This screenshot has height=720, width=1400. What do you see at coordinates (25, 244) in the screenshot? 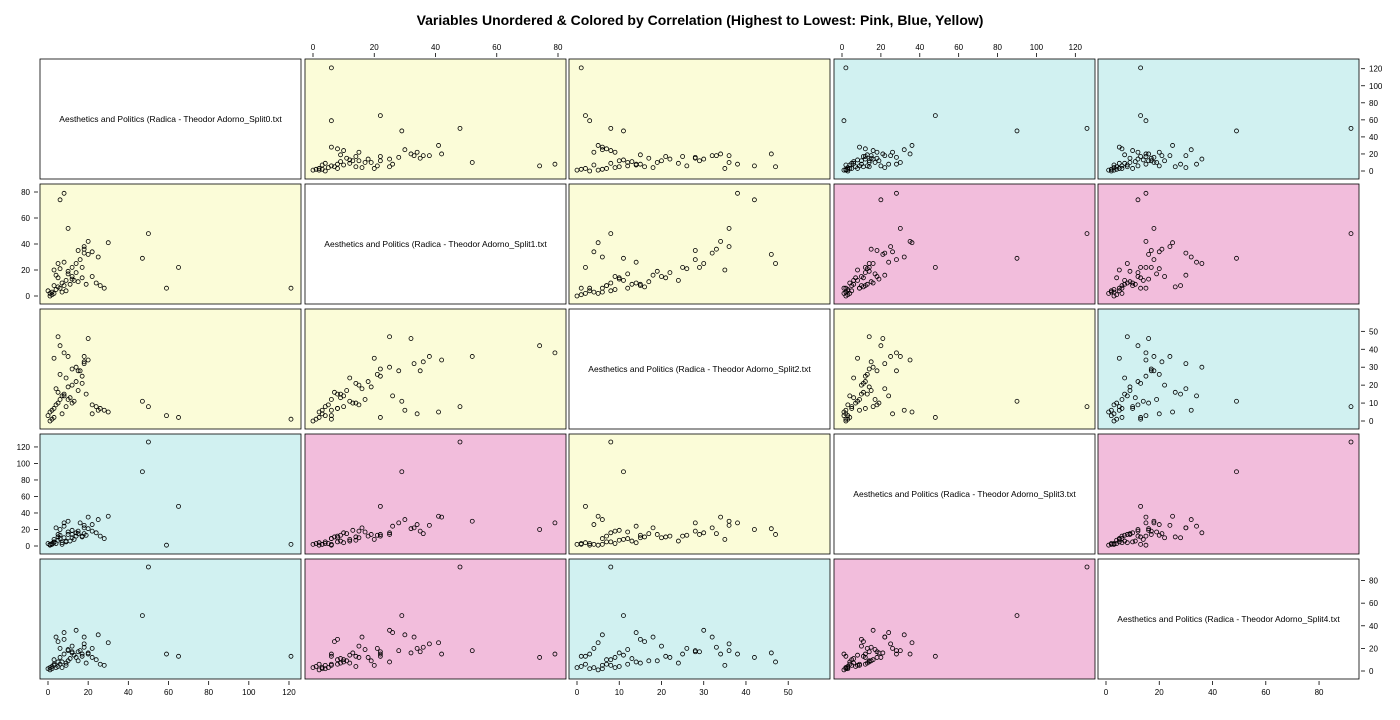
I see `y-tick-label-r2-2: 40` at bounding box center [25, 244].